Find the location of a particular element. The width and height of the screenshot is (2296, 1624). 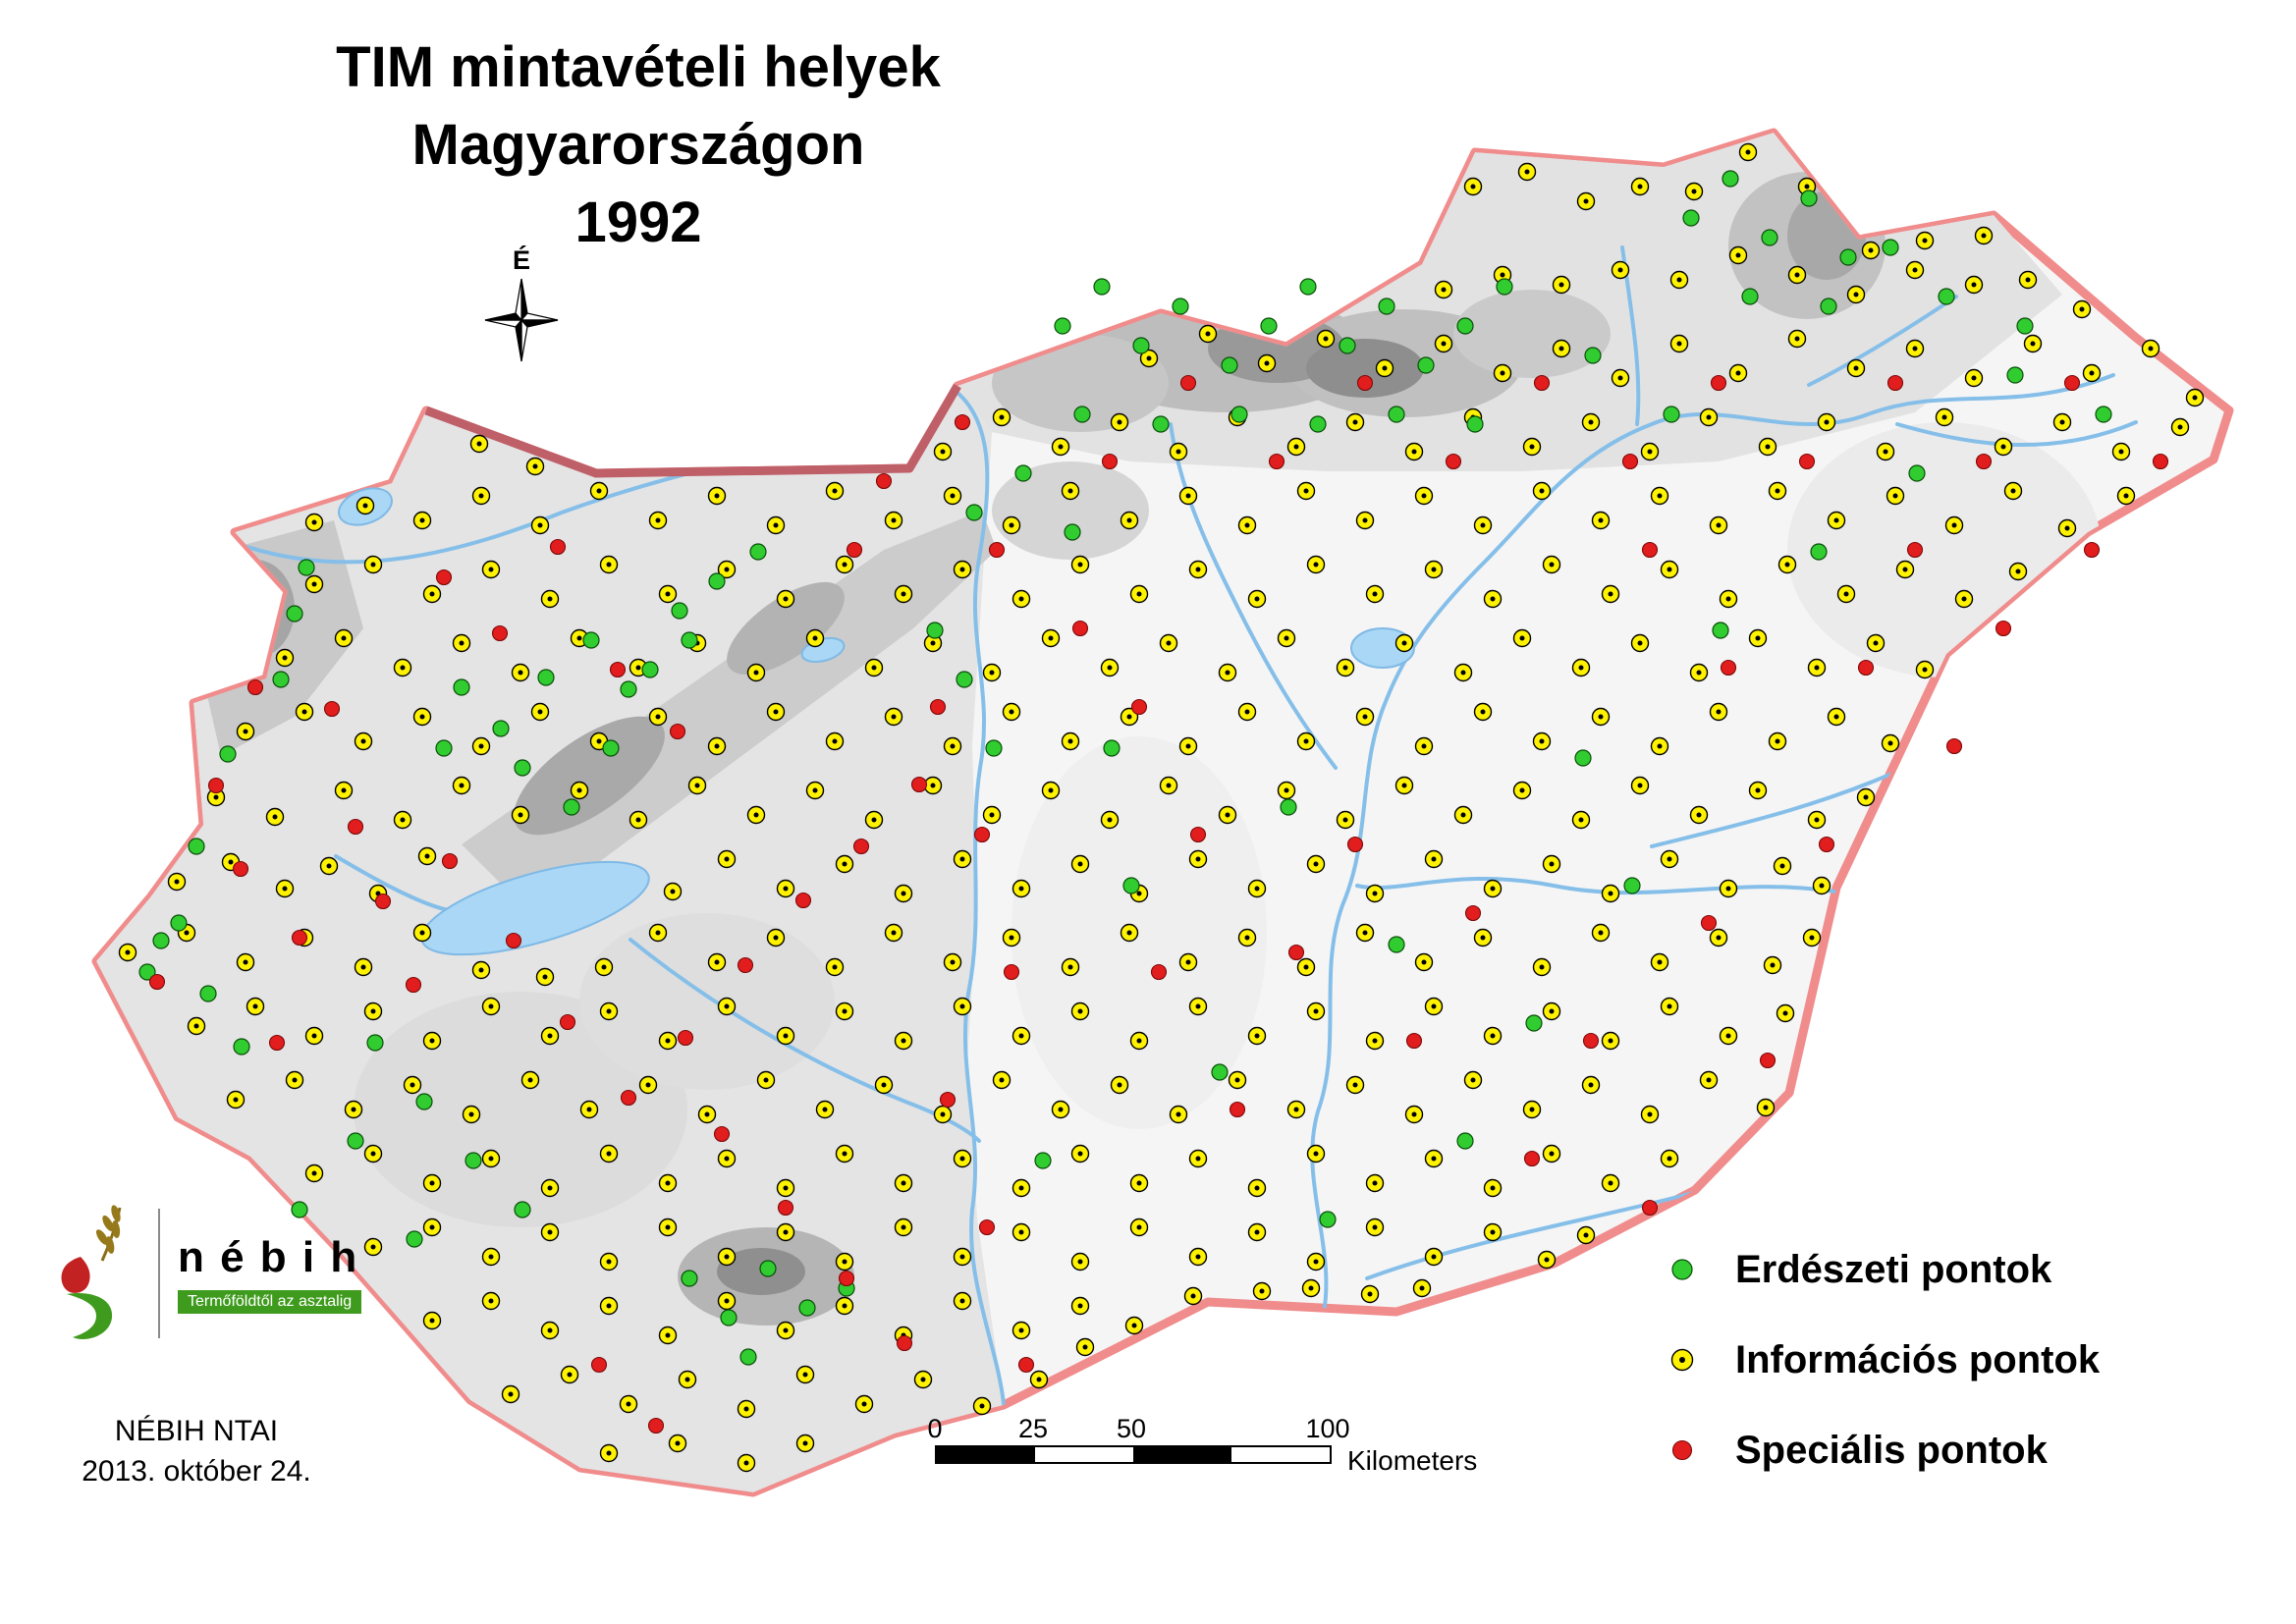

nebih-logo: n é b i h Termőföldtől az asztalig is located at coordinates (206, 1273).